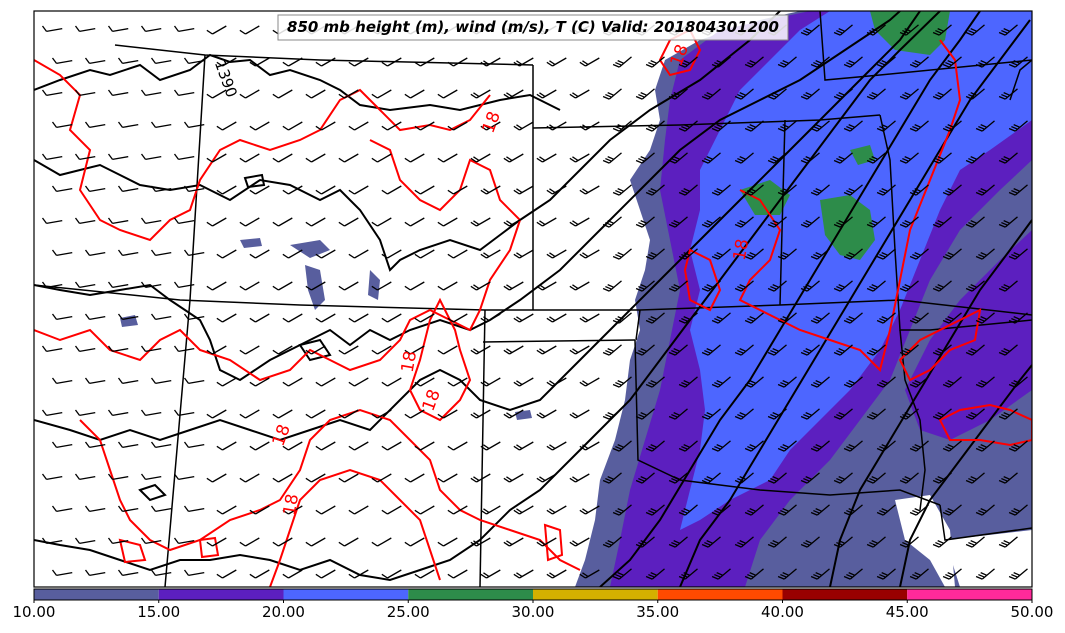  Describe the element at coordinates (907, 612) in the screenshot. I see `colorbar-tick-label: 45.00` at that location.